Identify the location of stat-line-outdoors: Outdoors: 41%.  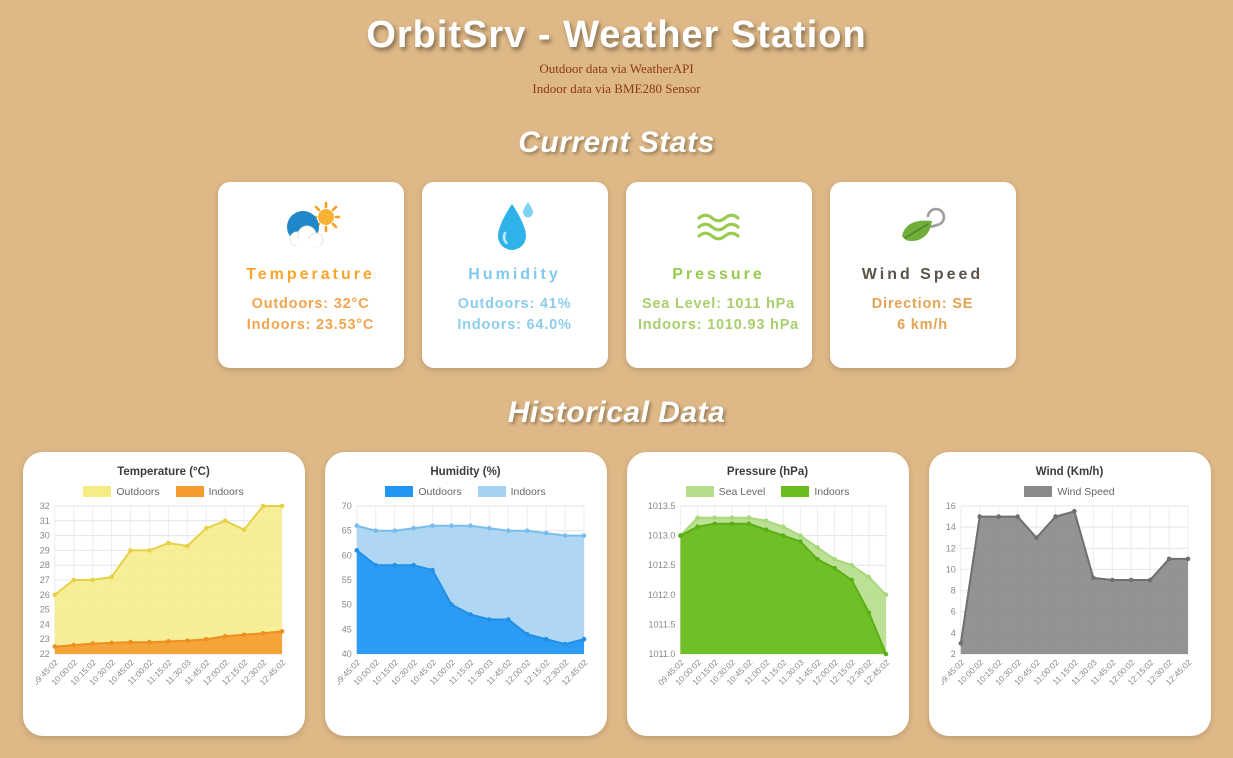
(514, 303).